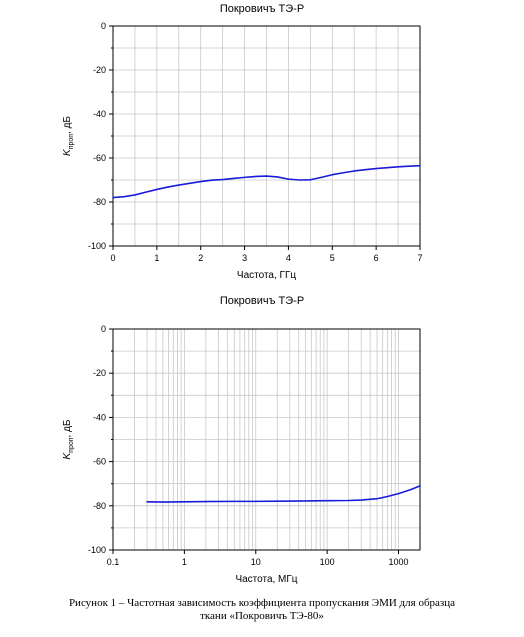 This screenshot has width=524, height=637. Describe the element at coordinates (113, 562) in the screenshot. I see `x-tick-label: 0.1` at that location.